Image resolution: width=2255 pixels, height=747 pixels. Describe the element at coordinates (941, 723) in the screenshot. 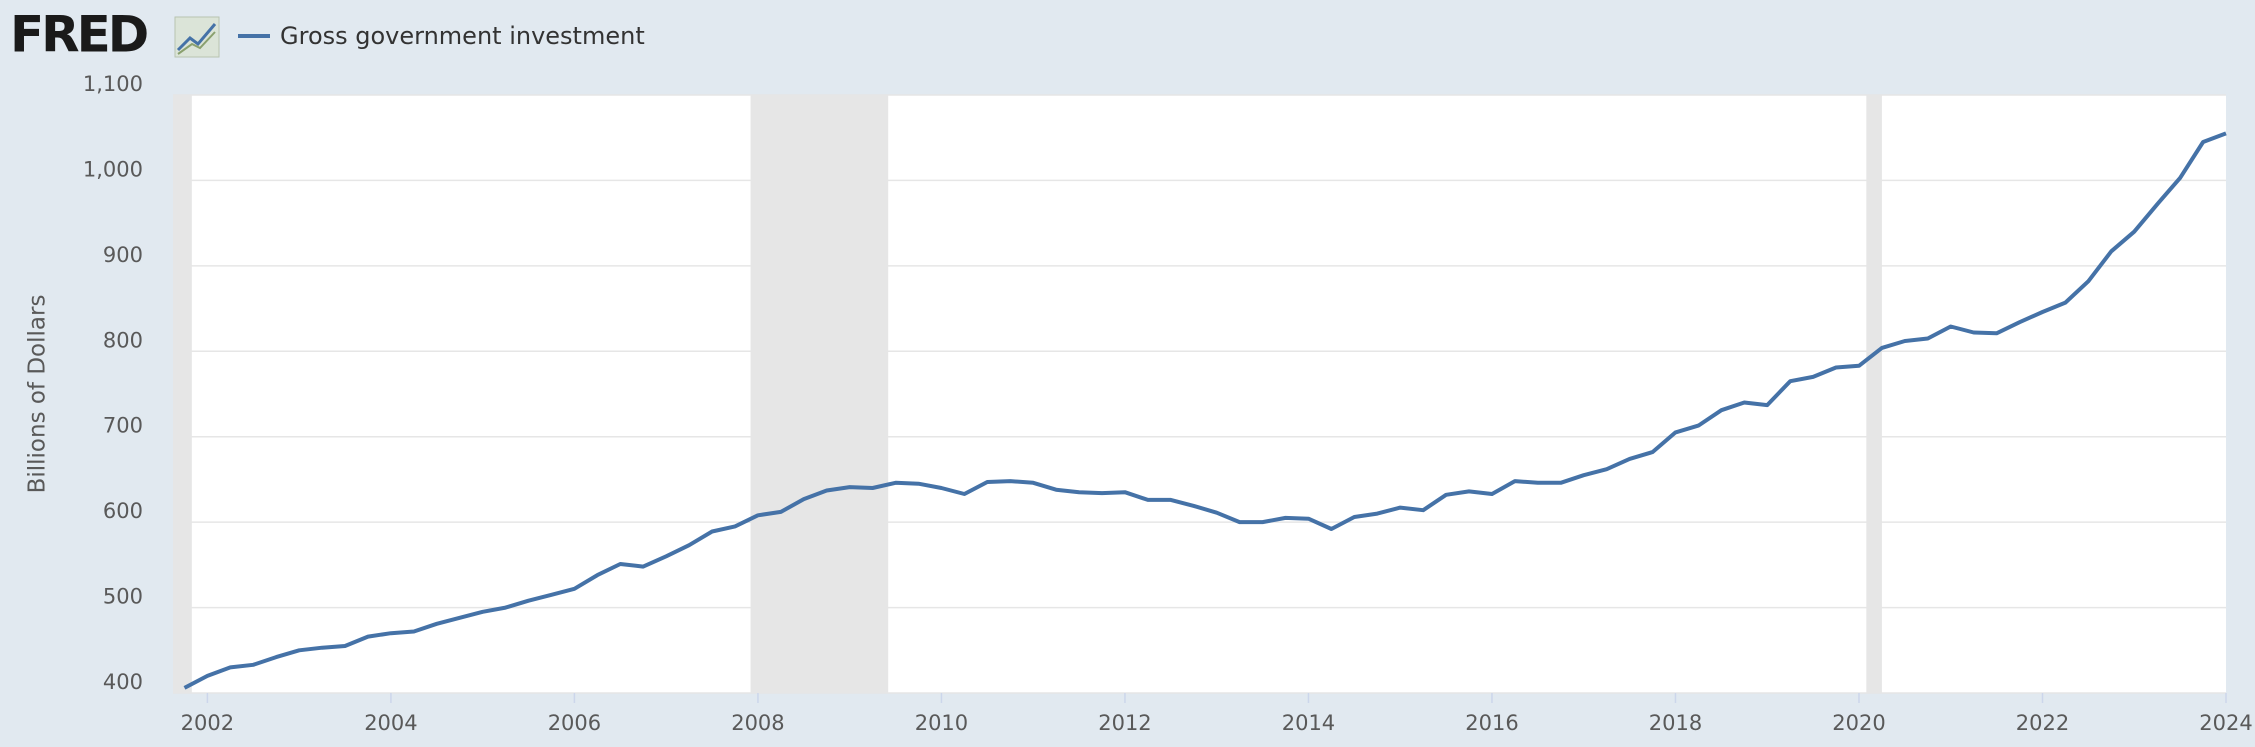

I see `x-tick-label: 2010` at that location.